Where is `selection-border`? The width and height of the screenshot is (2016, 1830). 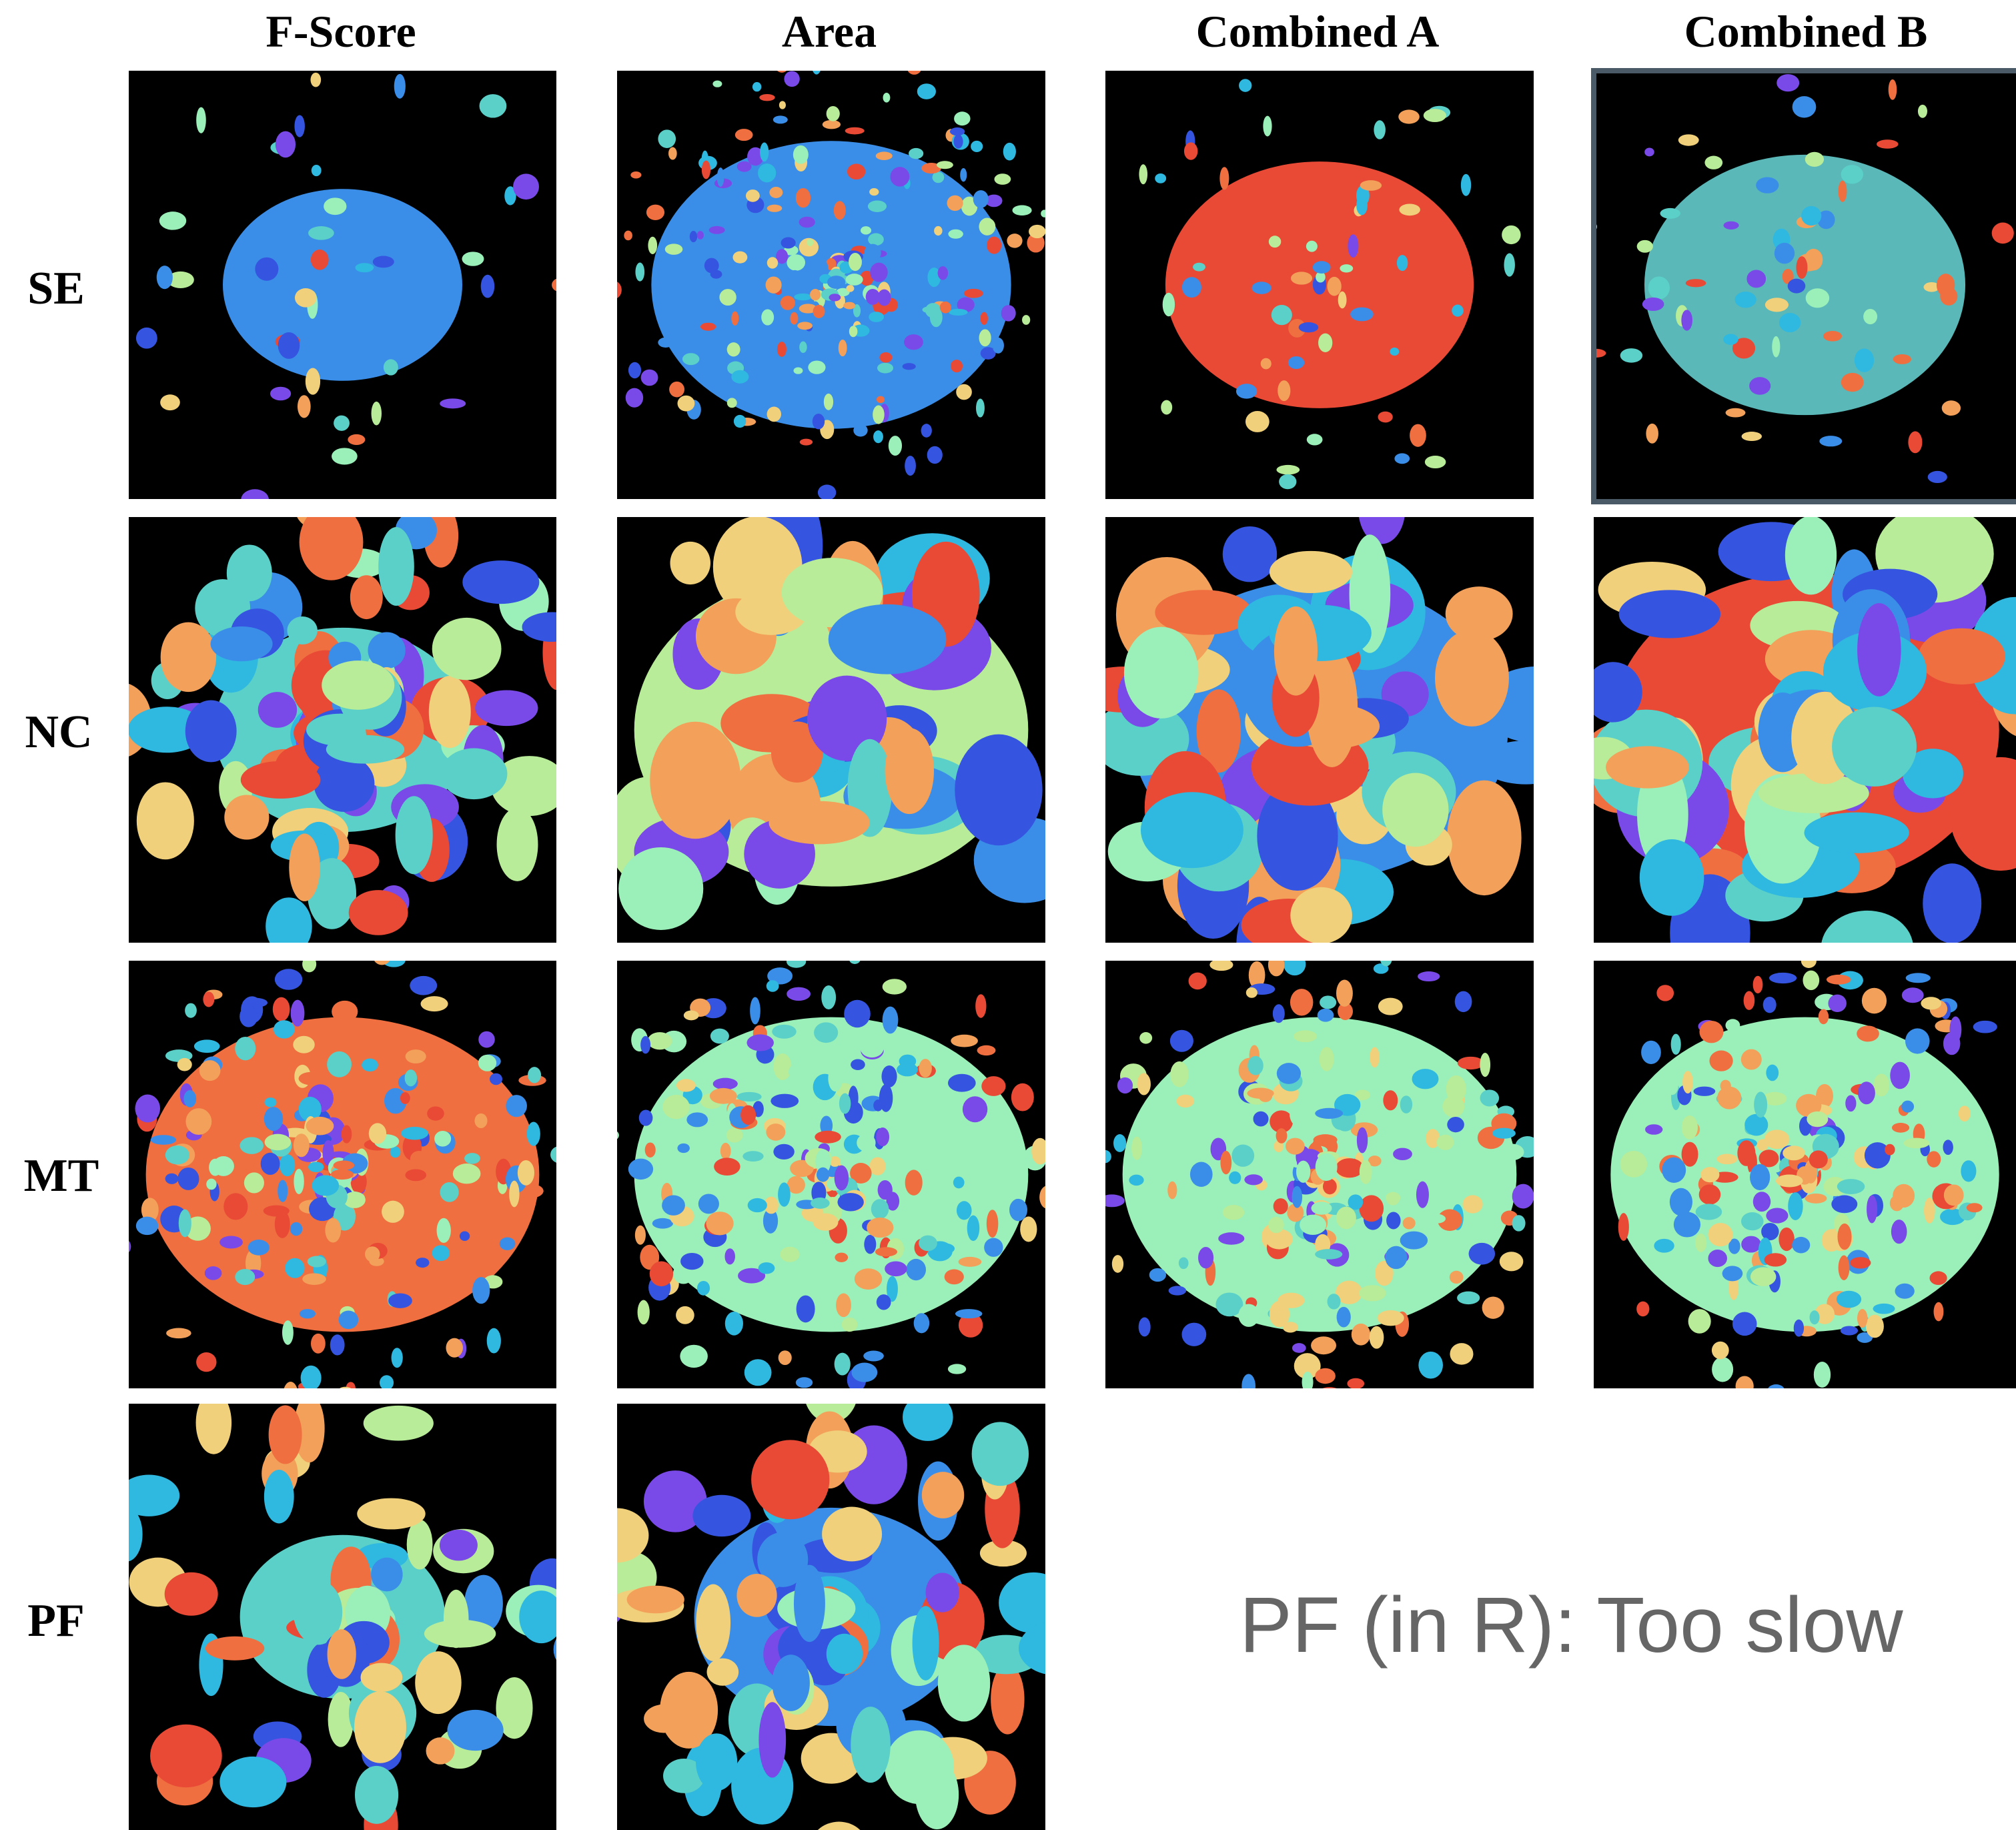 selection-border is located at coordinates (1803, 286).